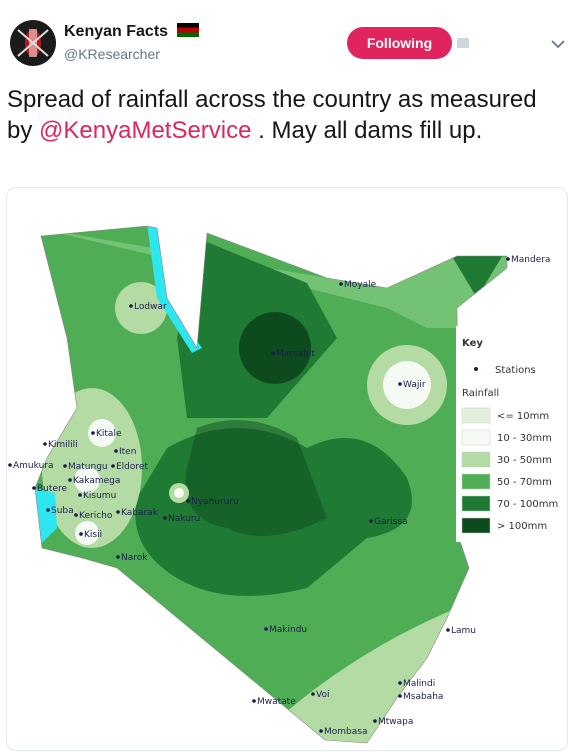  I want to click on station-label: Marsabit, so click(295, 354).